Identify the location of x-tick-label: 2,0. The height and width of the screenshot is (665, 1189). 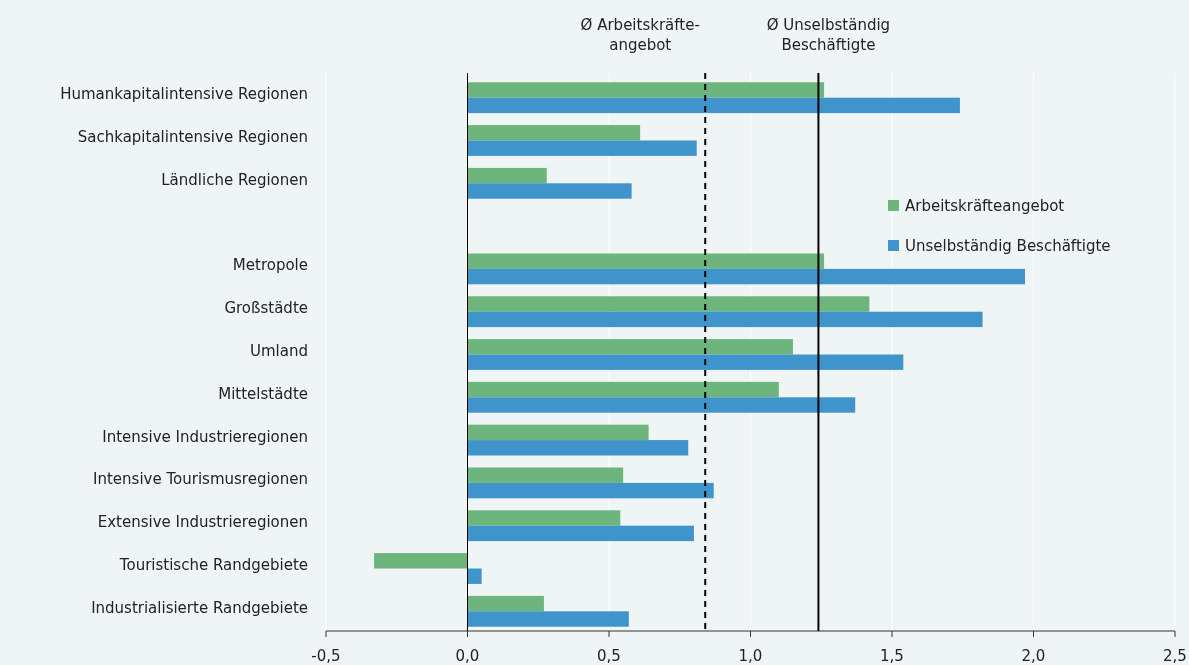
(1033, 656).